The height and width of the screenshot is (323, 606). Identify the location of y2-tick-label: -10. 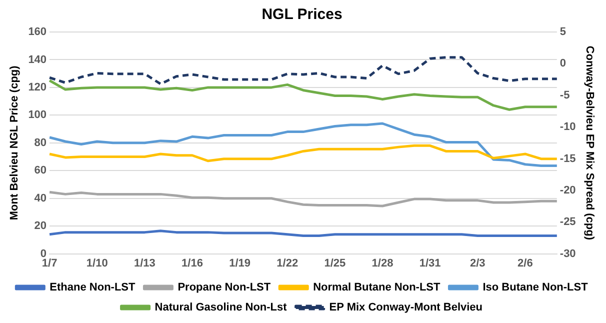
(568, 127).